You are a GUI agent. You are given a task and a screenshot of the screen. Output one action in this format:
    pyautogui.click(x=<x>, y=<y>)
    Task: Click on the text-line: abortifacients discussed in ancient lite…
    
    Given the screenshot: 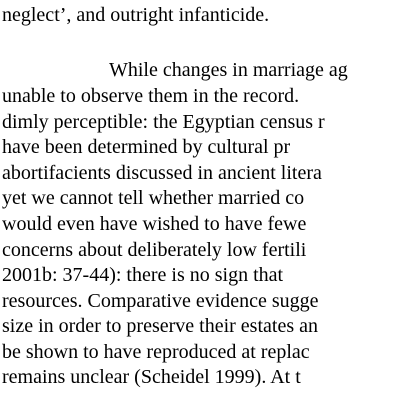 What is the action you would take?
    pyautogui.click(x=162, y=173)
    